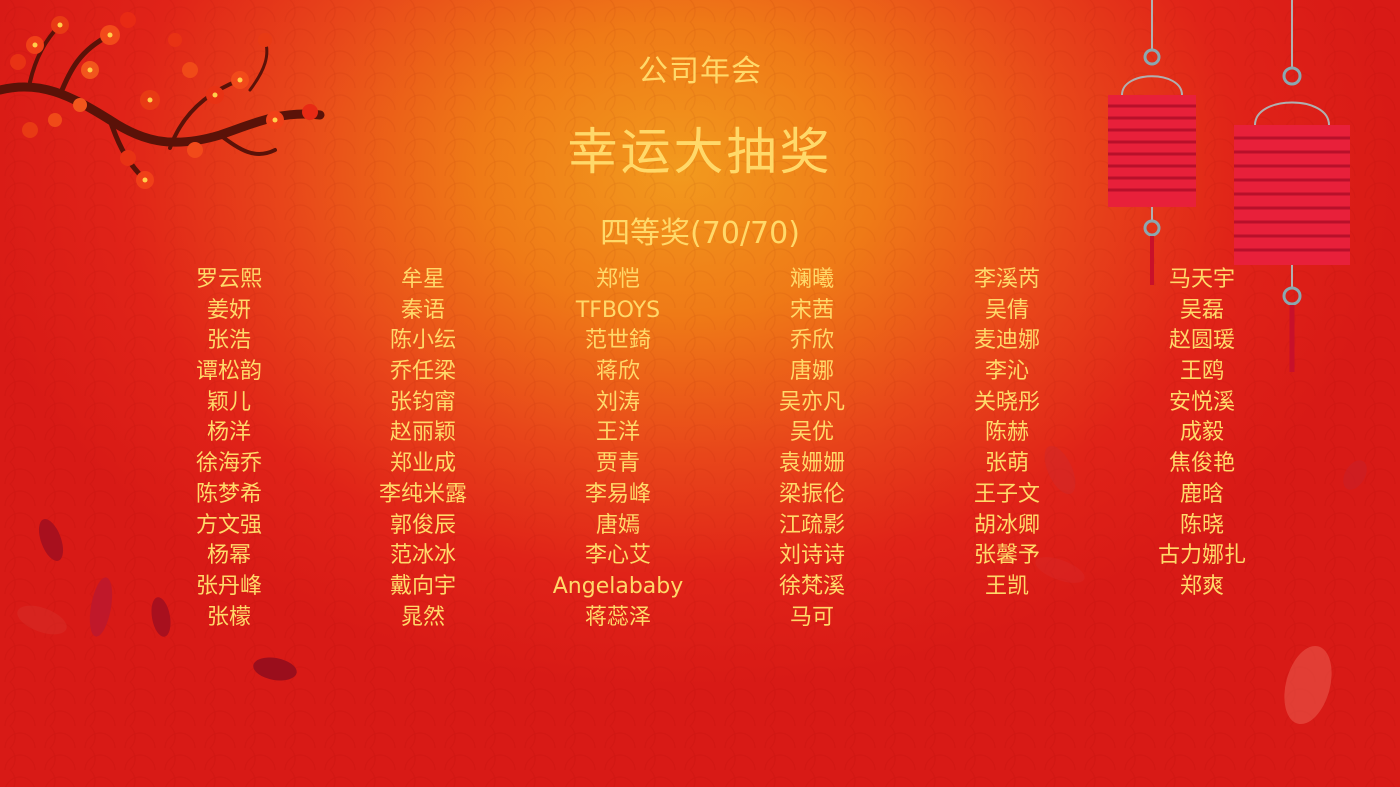 Image resolution: width=1400 pixels, height=787 pixels. Describe the element at coordinates (228, 279) in the screenshot. I see `winner-name: 罗云熙` at that location.